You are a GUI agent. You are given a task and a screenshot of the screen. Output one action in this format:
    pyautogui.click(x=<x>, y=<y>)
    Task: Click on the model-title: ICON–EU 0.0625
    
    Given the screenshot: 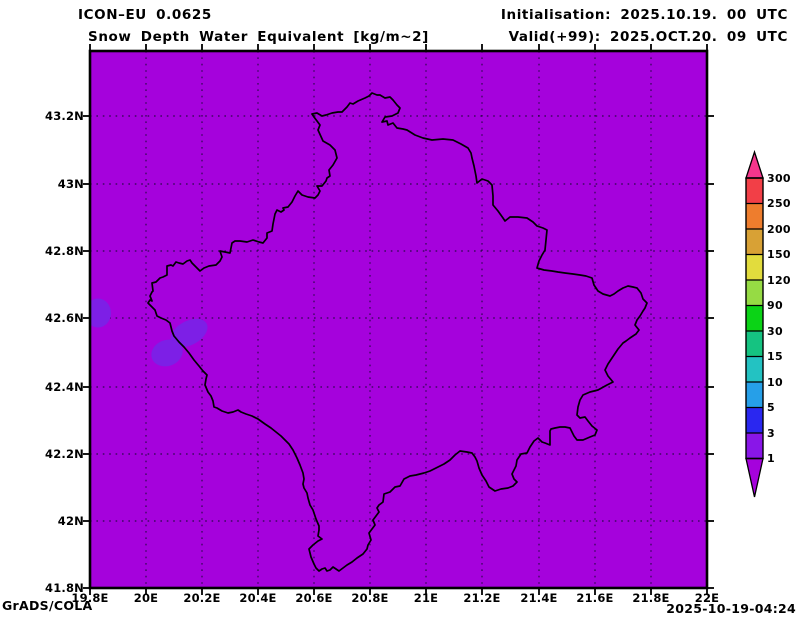 What is the action you would take?
    pyautogui.click(x=145, y=15)
    